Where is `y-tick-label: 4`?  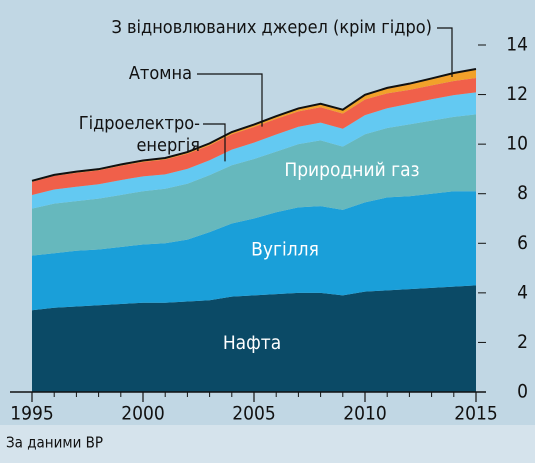
y-tick-label: 4 is located at coordinates (522, 292).